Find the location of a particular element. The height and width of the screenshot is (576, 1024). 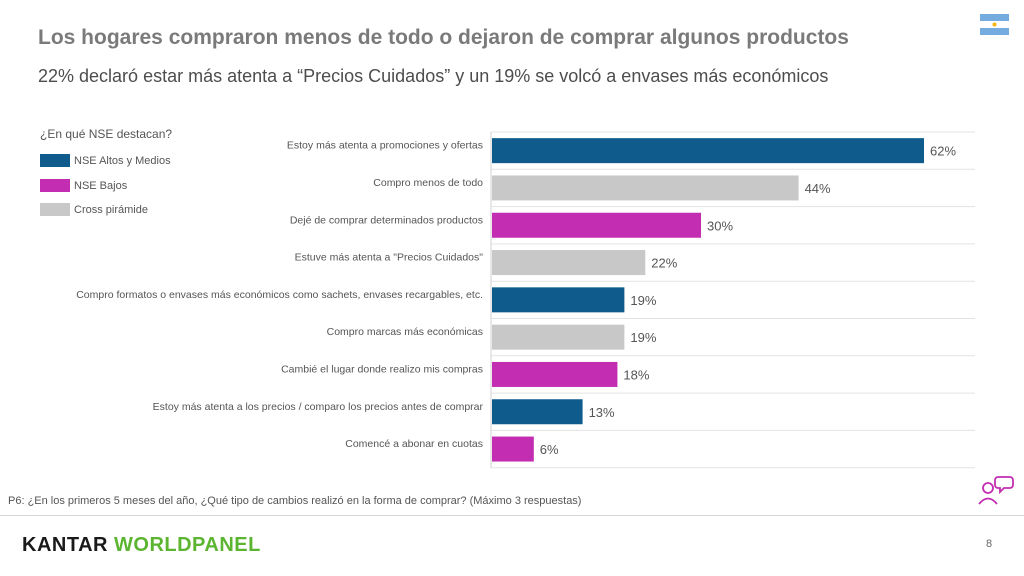

category-label: Compro menos de todo is located at coordinates (428, 183).